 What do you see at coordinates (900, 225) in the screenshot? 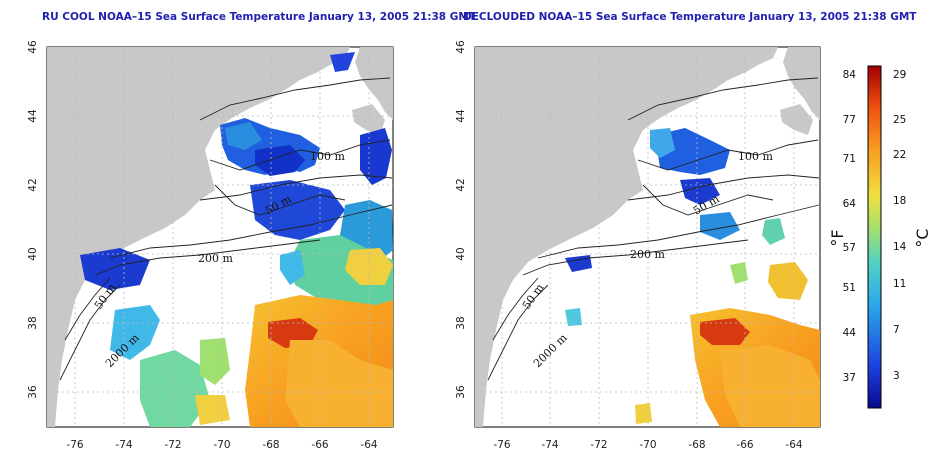
I see `colorbar-celsius-ticks: 29 25 22 18 14 11 7 3` at bounding box center [900, 225].